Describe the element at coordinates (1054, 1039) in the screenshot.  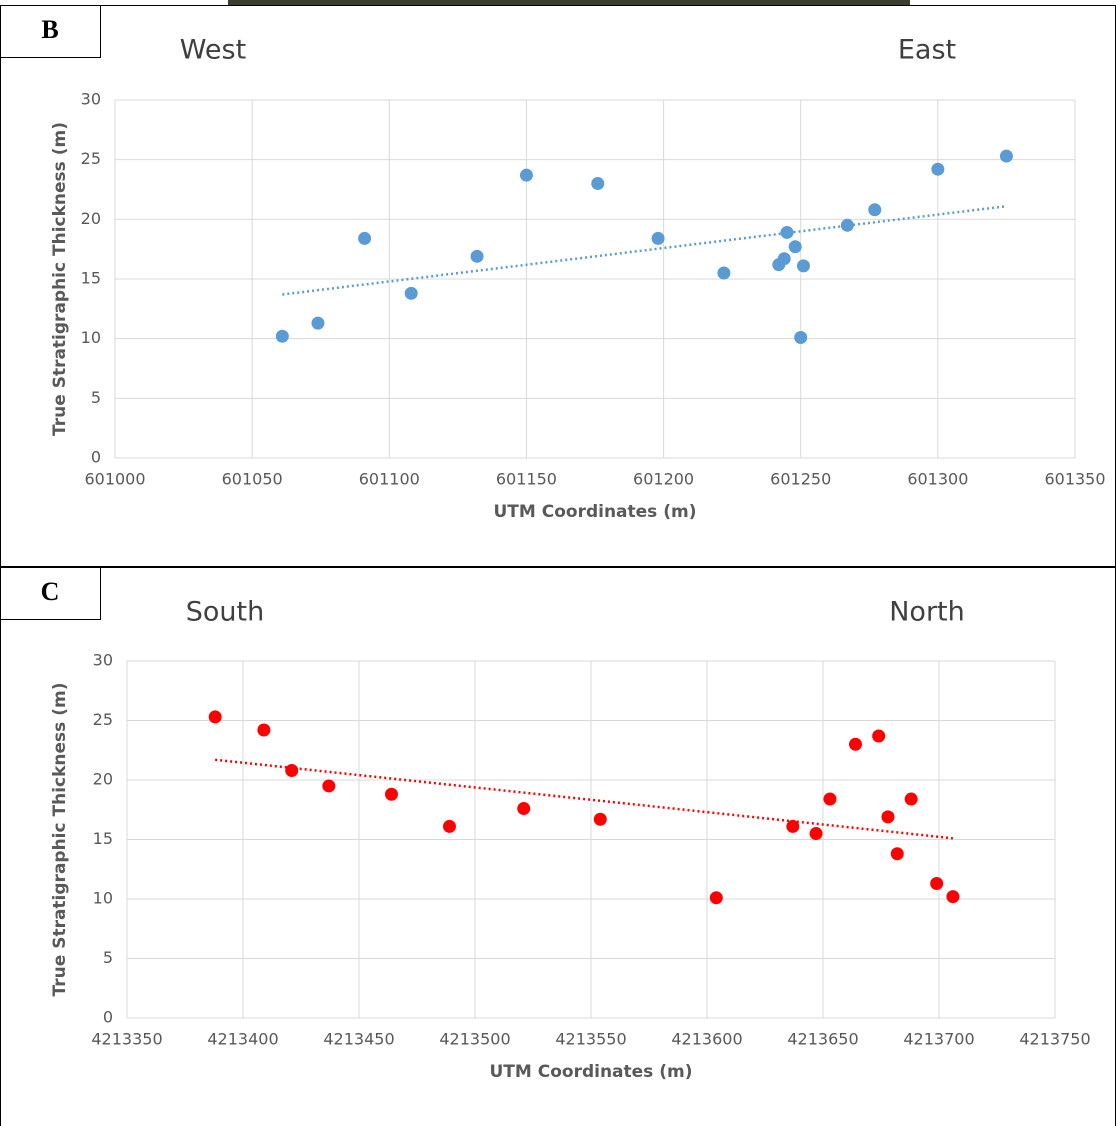
I see `x-tick-label: 4213750` at that location.